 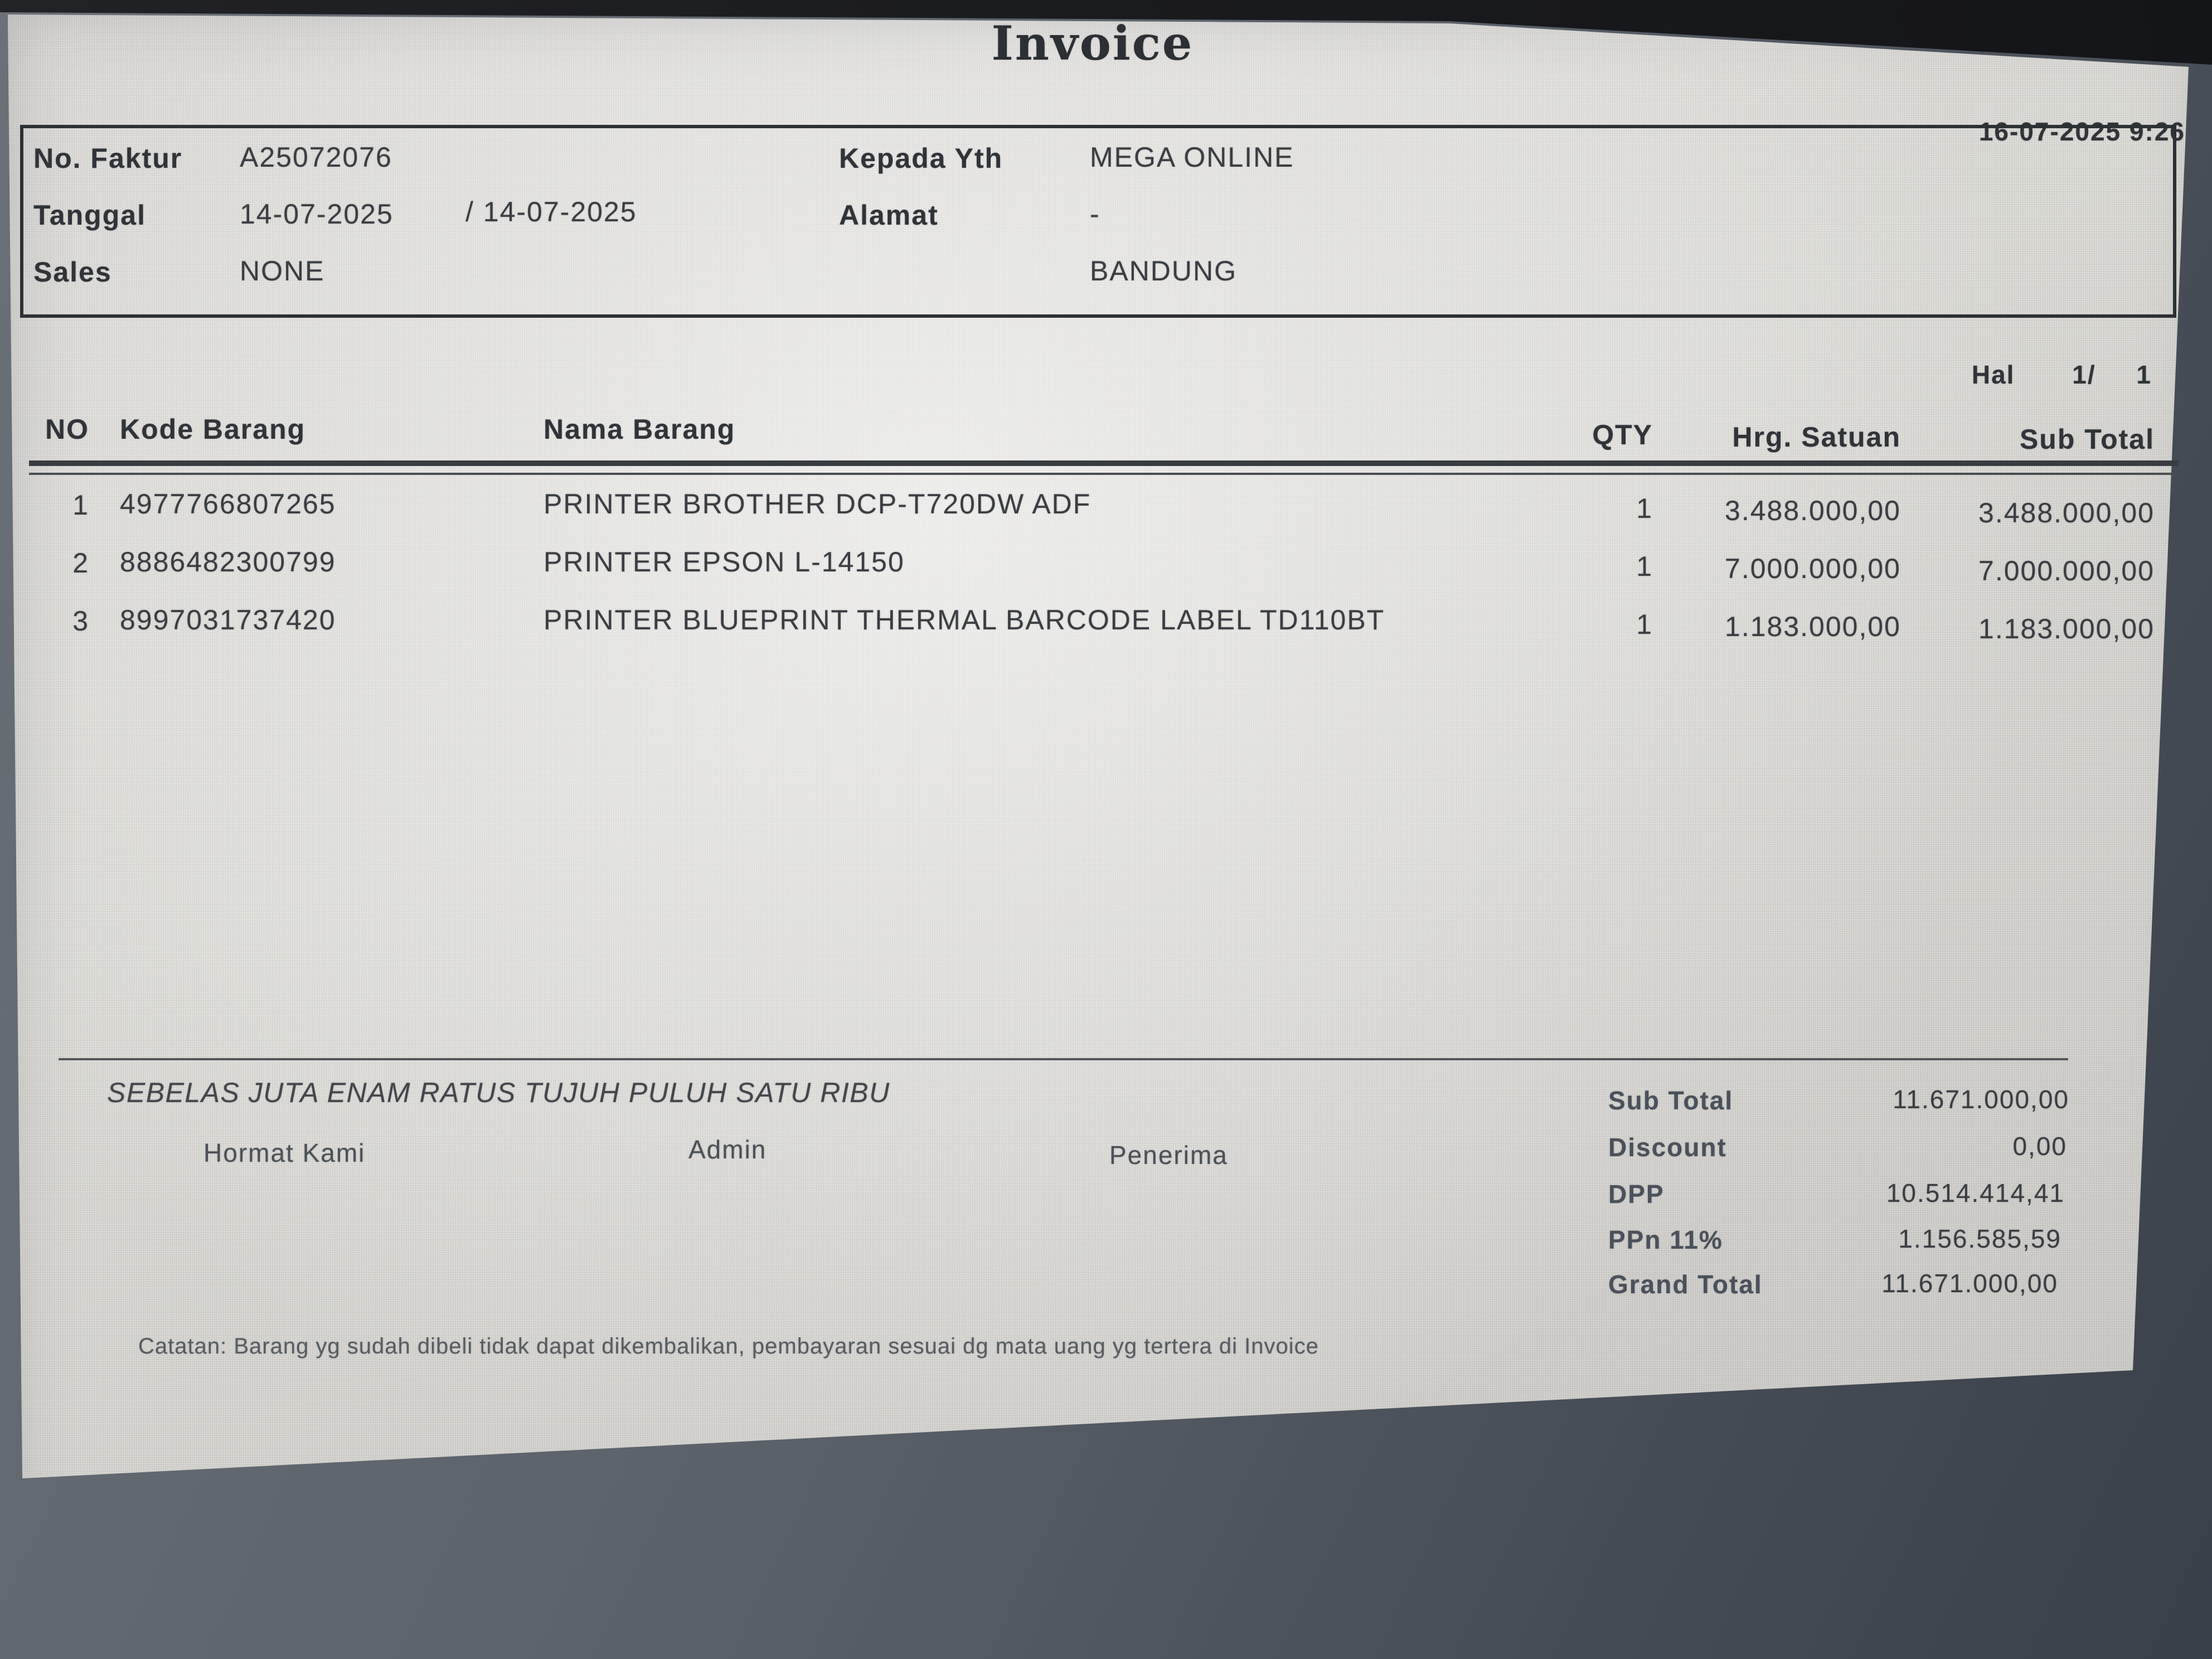 What do you see at coordinates (228, 504) in the screenshot?
I see `row-kode: 4977766807265` at bounding box center [228, 504].